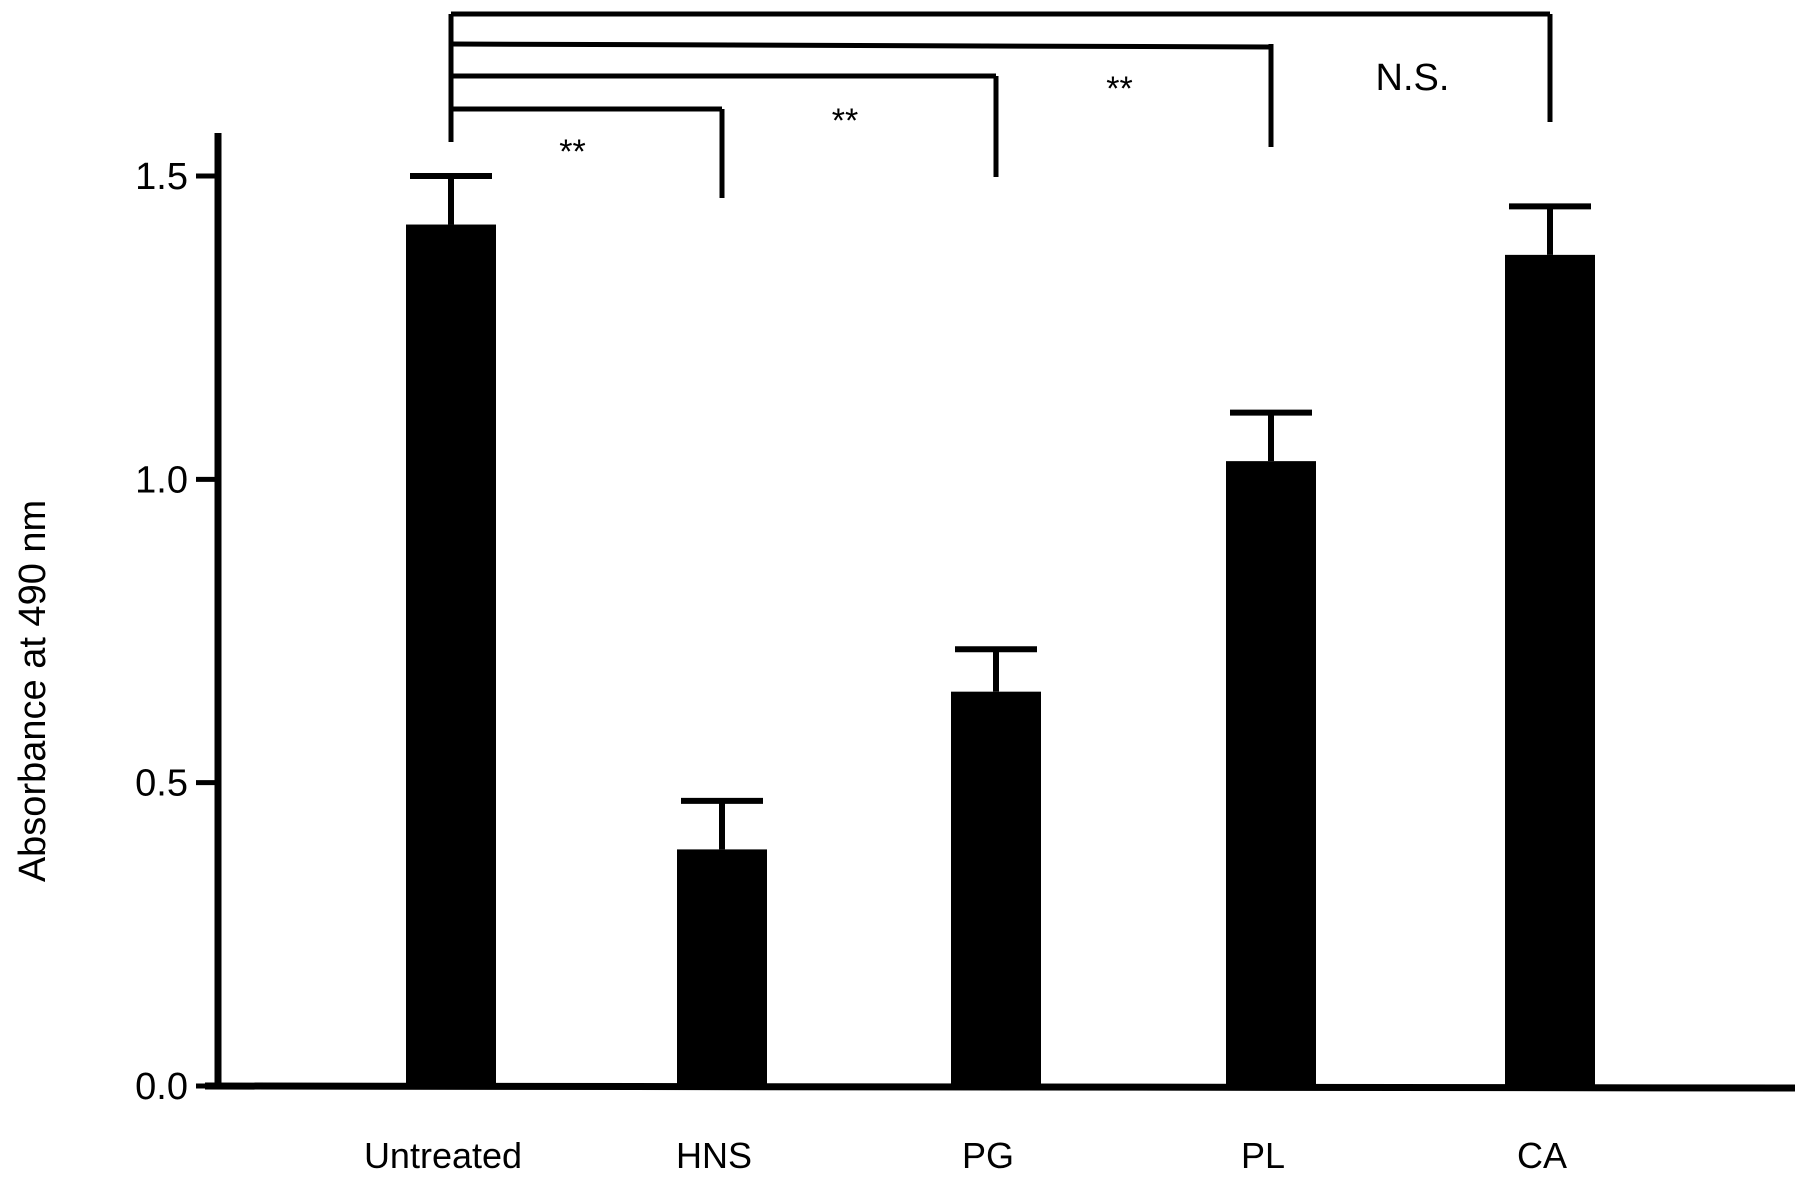  I want to click on bar-pl, so click(1271, 774).